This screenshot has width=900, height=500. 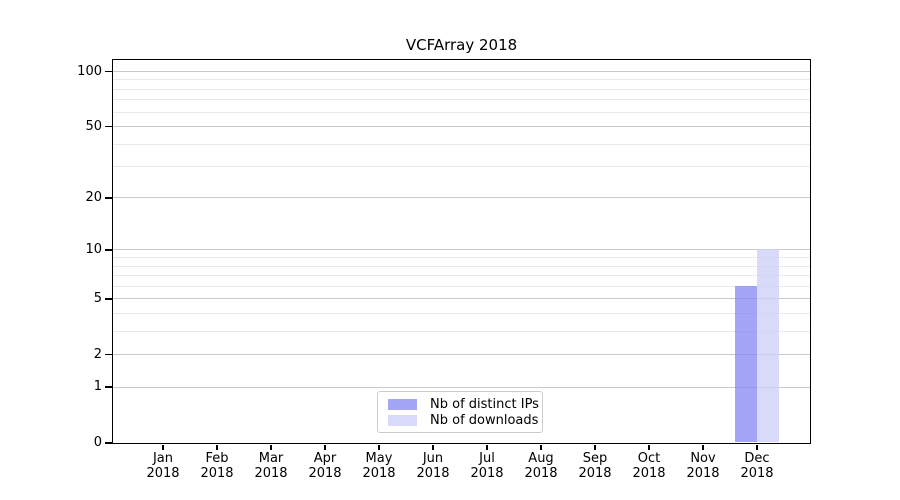 I want to click on legend-item-nb-of-distinct-ips: Nb of distinct IPs, so click(x=463, y=404).